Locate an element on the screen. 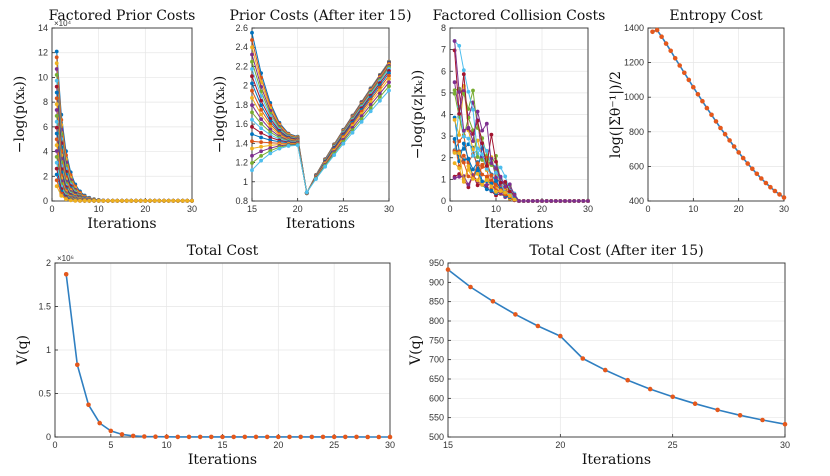 The height and width of the screenshot is (476, 830). x-tick-label: 25 is located at coordinates (343, 209).